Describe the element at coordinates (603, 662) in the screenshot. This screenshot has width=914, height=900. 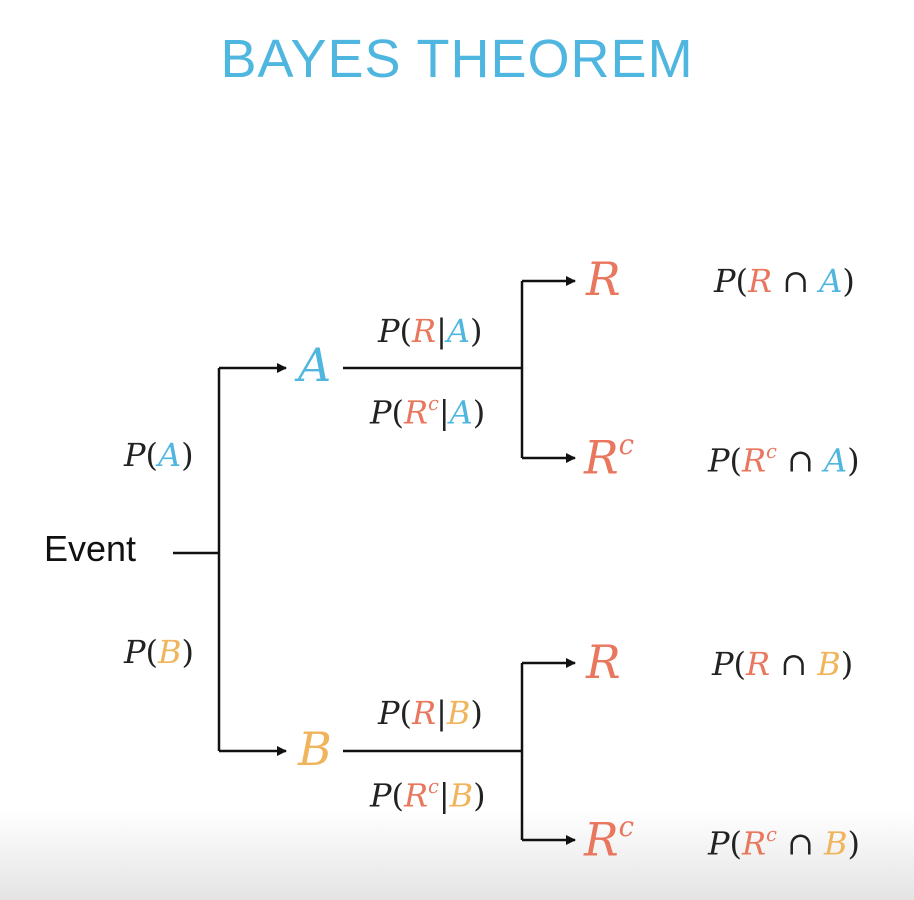
I see `node-R-under-B: R` at that location.